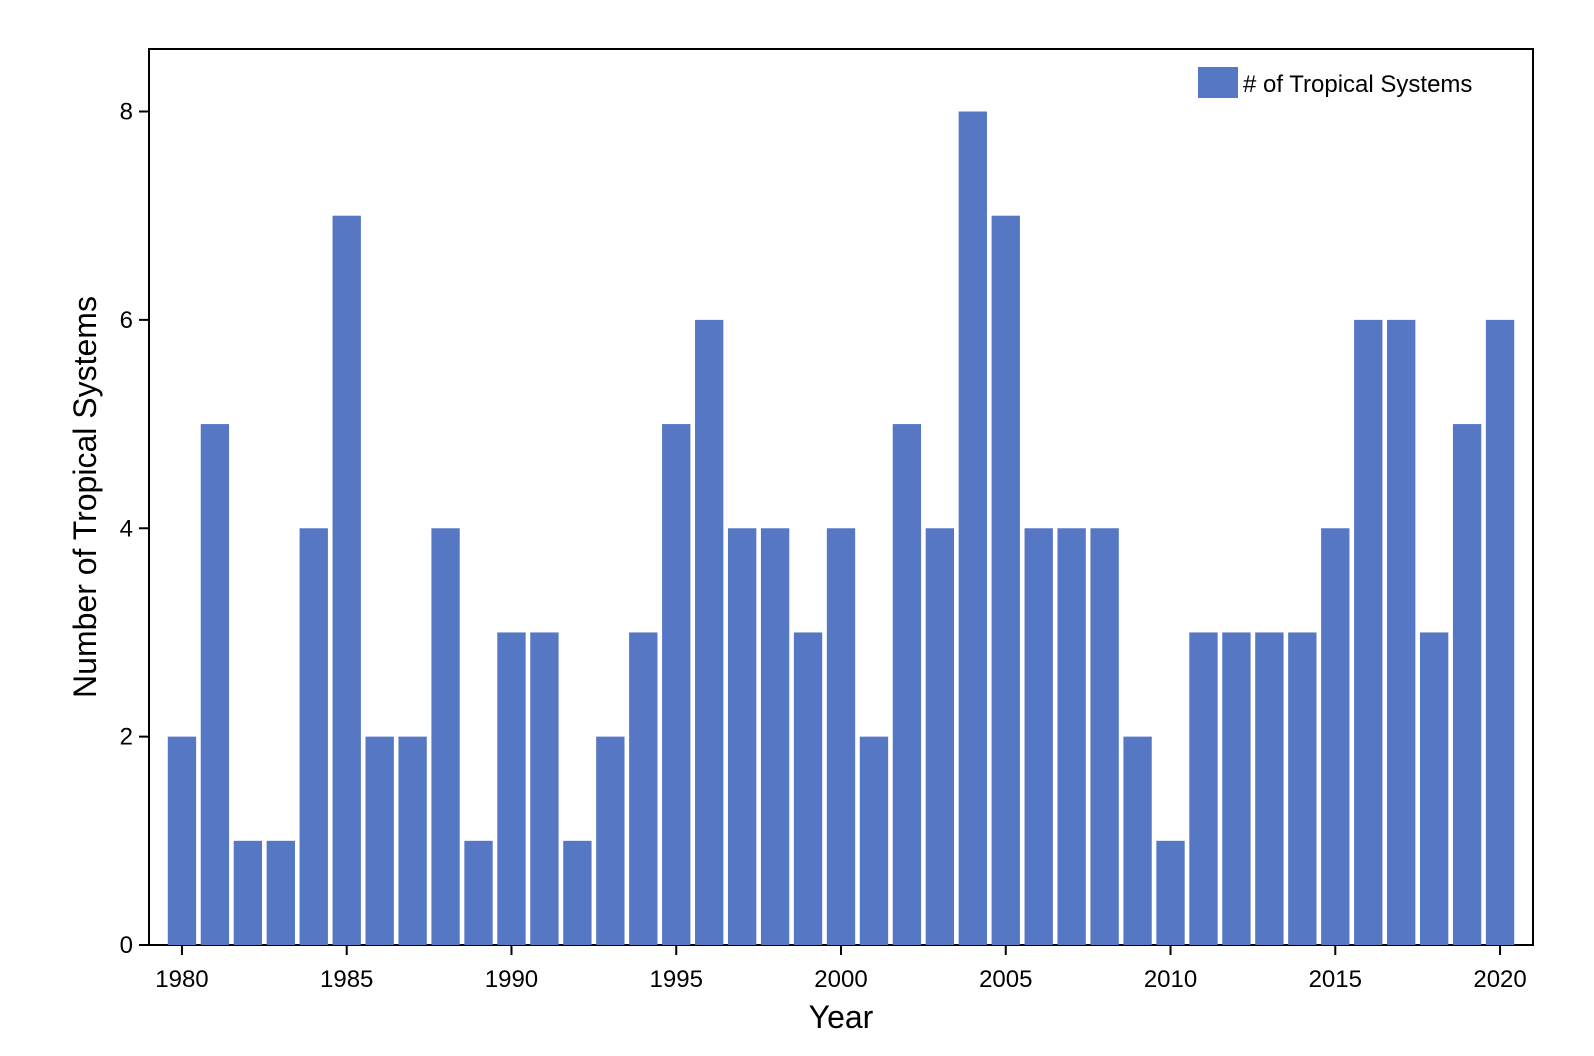 This screenshot has width=1594, height=1056. What do you see at coordinates (841, 1017) in the screenshot?
I see `x-axis-title: Year` at bounding box center [841, 1017].